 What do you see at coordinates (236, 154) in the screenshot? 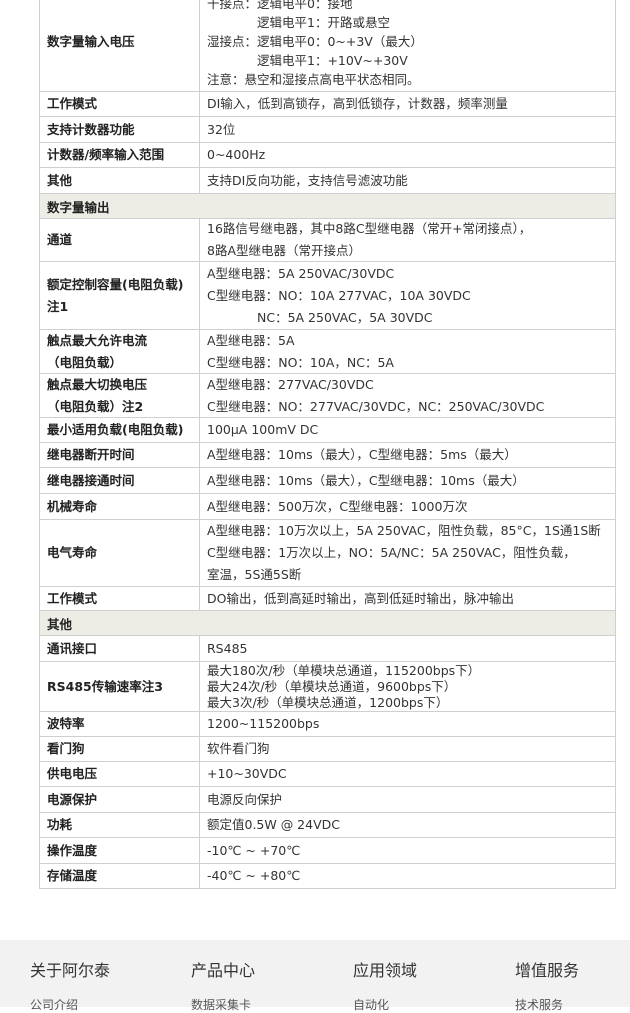
I see `text-line: 0~400Hz` at bounding box center [236, 154].